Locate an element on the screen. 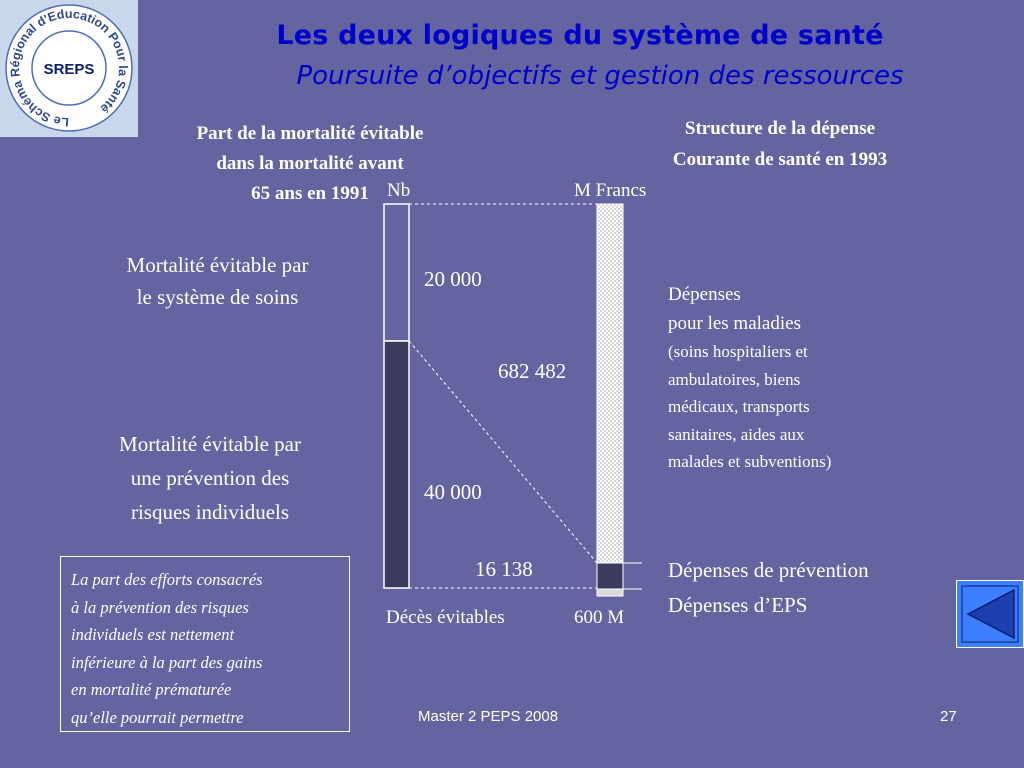  label-prevention-line3: risques individuels is located at coordinates (210, 512).